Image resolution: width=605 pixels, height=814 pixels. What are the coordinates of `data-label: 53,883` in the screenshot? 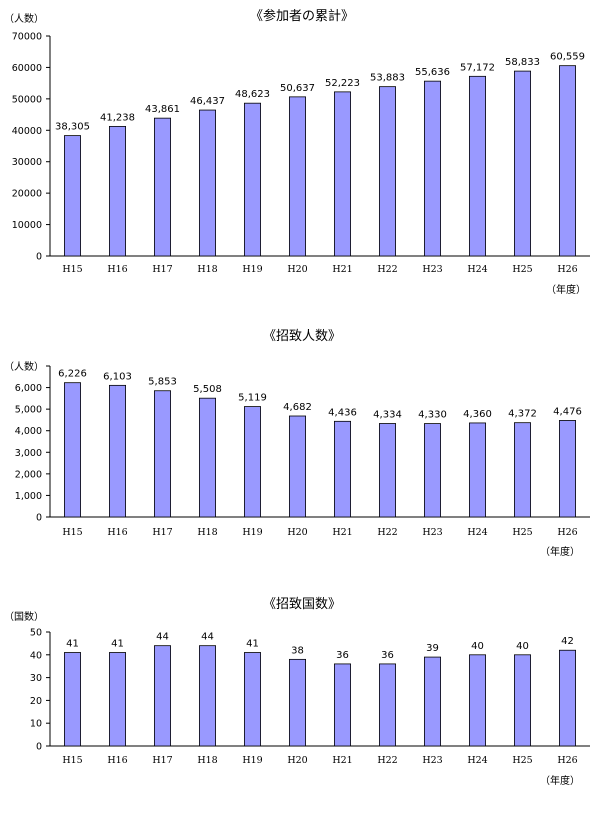 It's located at (387, 78).